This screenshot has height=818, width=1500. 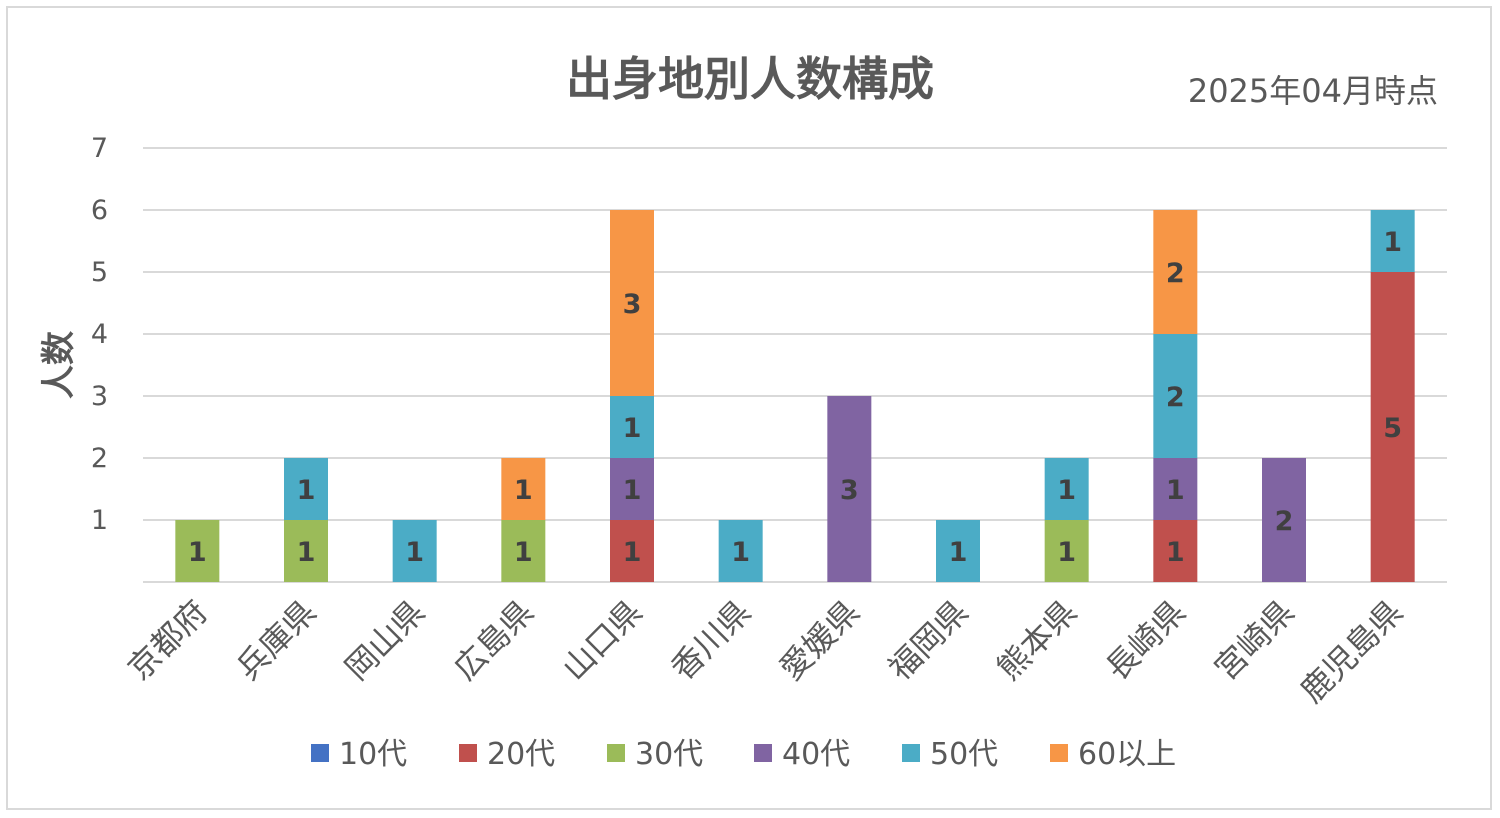 I want to click on legend-label: 60以上, so click(x=1127, y=754).